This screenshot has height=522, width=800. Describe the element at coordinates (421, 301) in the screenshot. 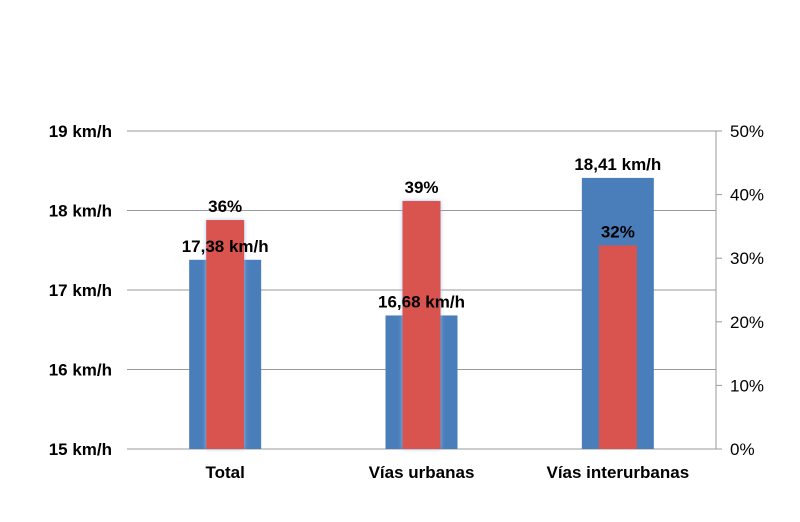

I see `speed-data-label: 16,68 km/h` at that location.